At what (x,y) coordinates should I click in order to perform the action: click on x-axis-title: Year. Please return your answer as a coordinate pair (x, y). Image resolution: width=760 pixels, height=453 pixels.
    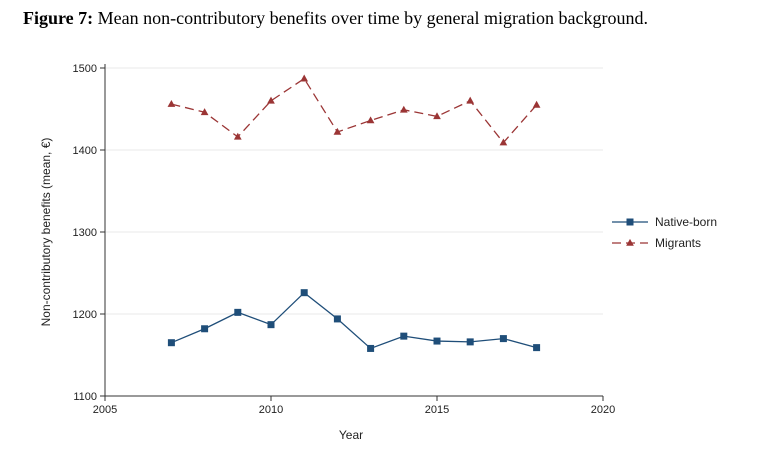
    Looking at the image, I should click on (351, 435).